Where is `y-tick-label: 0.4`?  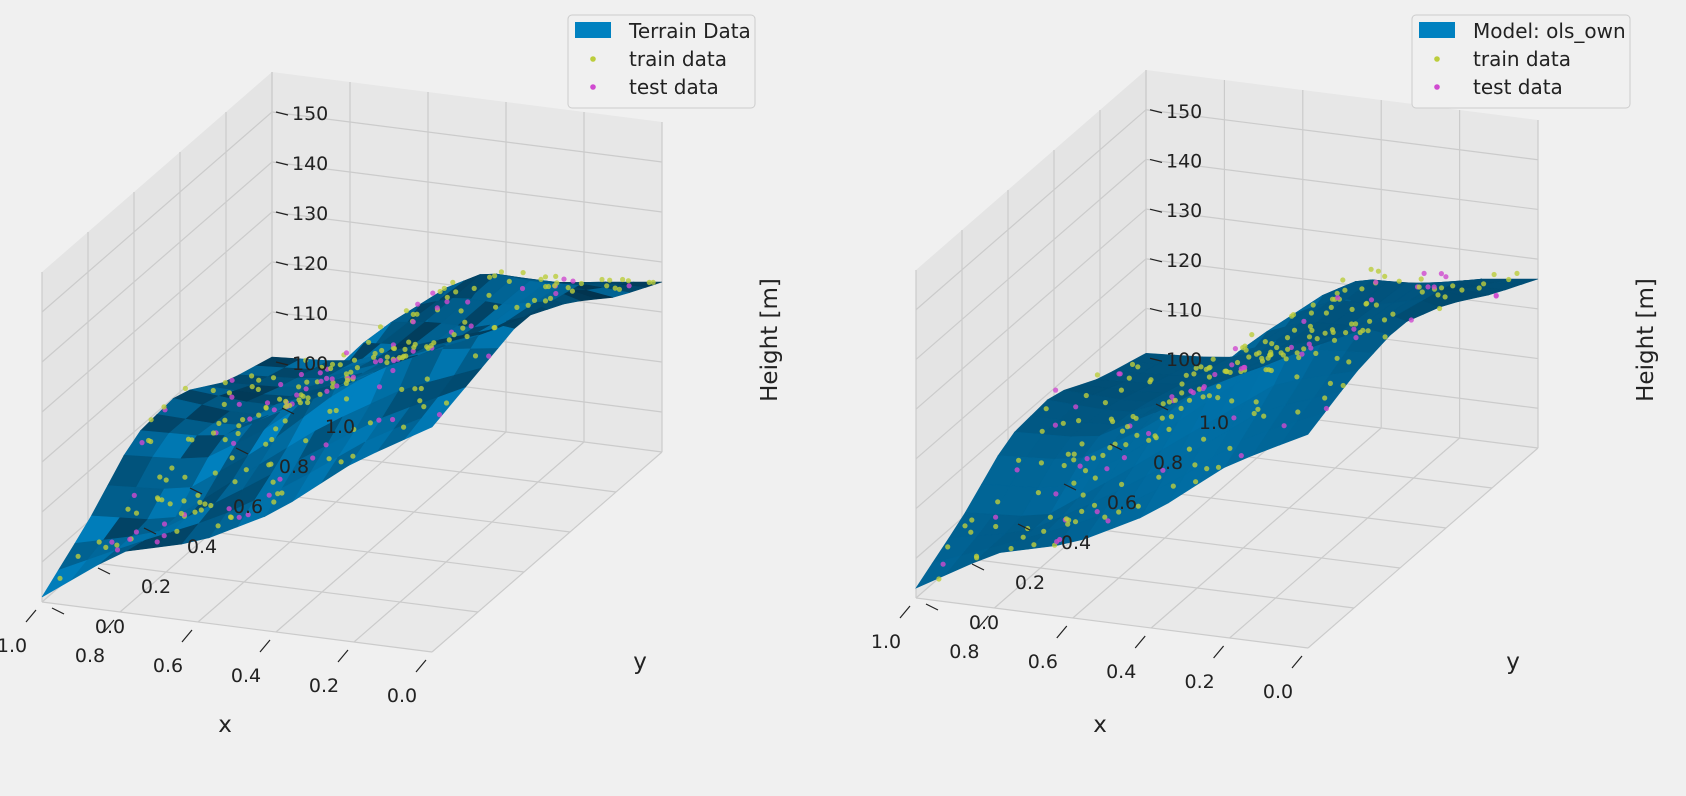 y-tick-label: 0.4 is located at coordinates (202, 547).